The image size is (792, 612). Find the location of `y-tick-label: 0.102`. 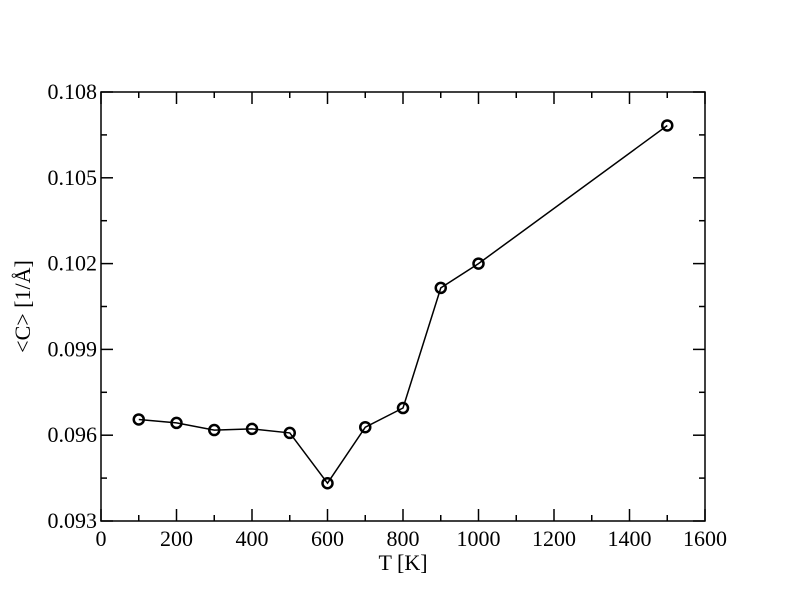

y-tick-label: 0.102 is located at coordinates (73, 263).